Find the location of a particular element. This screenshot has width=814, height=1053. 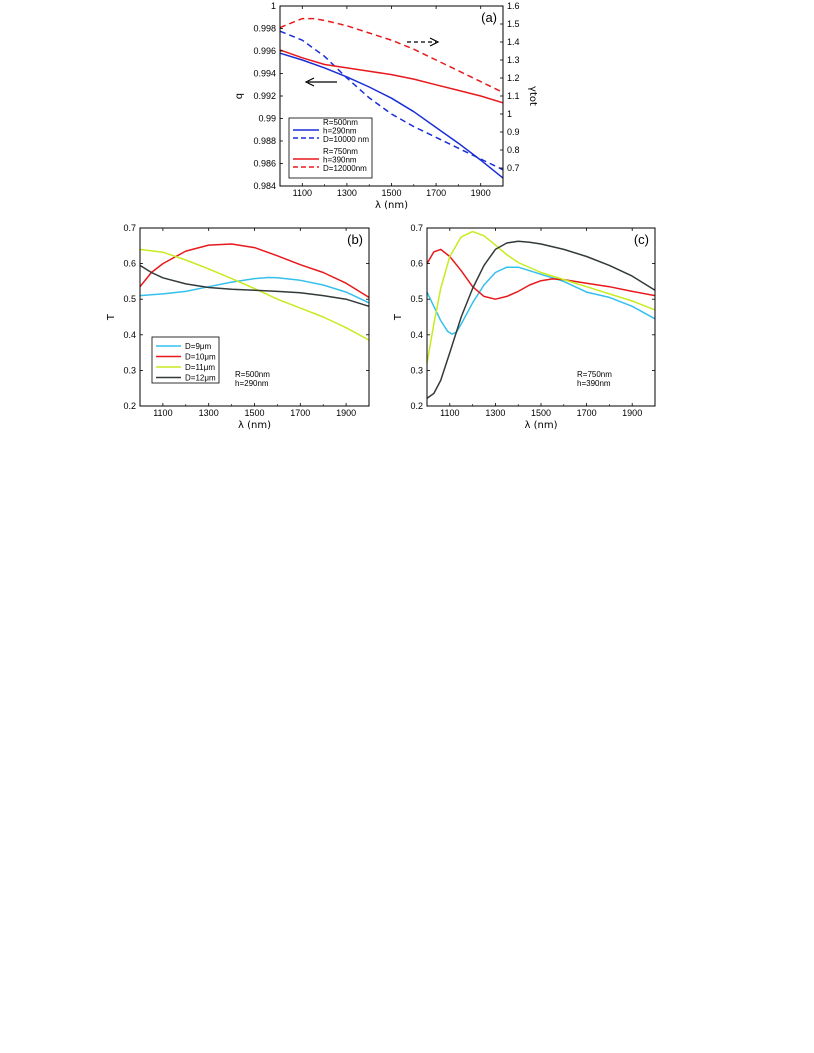

right-arrow-head is located at coordinates (434, 42).